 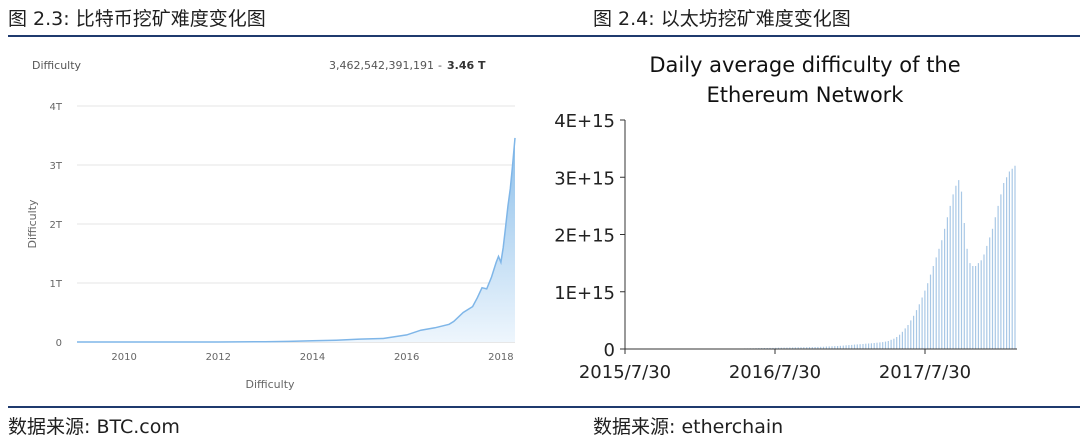 I want to click on eth-x-tick-label: 2017/7/30, so click(x=925, y=372).